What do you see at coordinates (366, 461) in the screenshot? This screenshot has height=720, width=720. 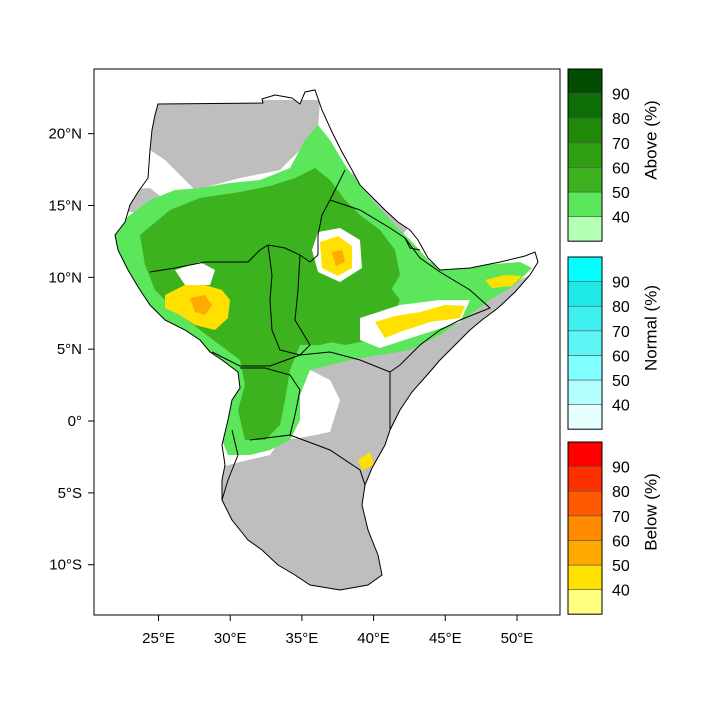 I see `below-40-50-kenya-coast` at bounding box center [366, 461].